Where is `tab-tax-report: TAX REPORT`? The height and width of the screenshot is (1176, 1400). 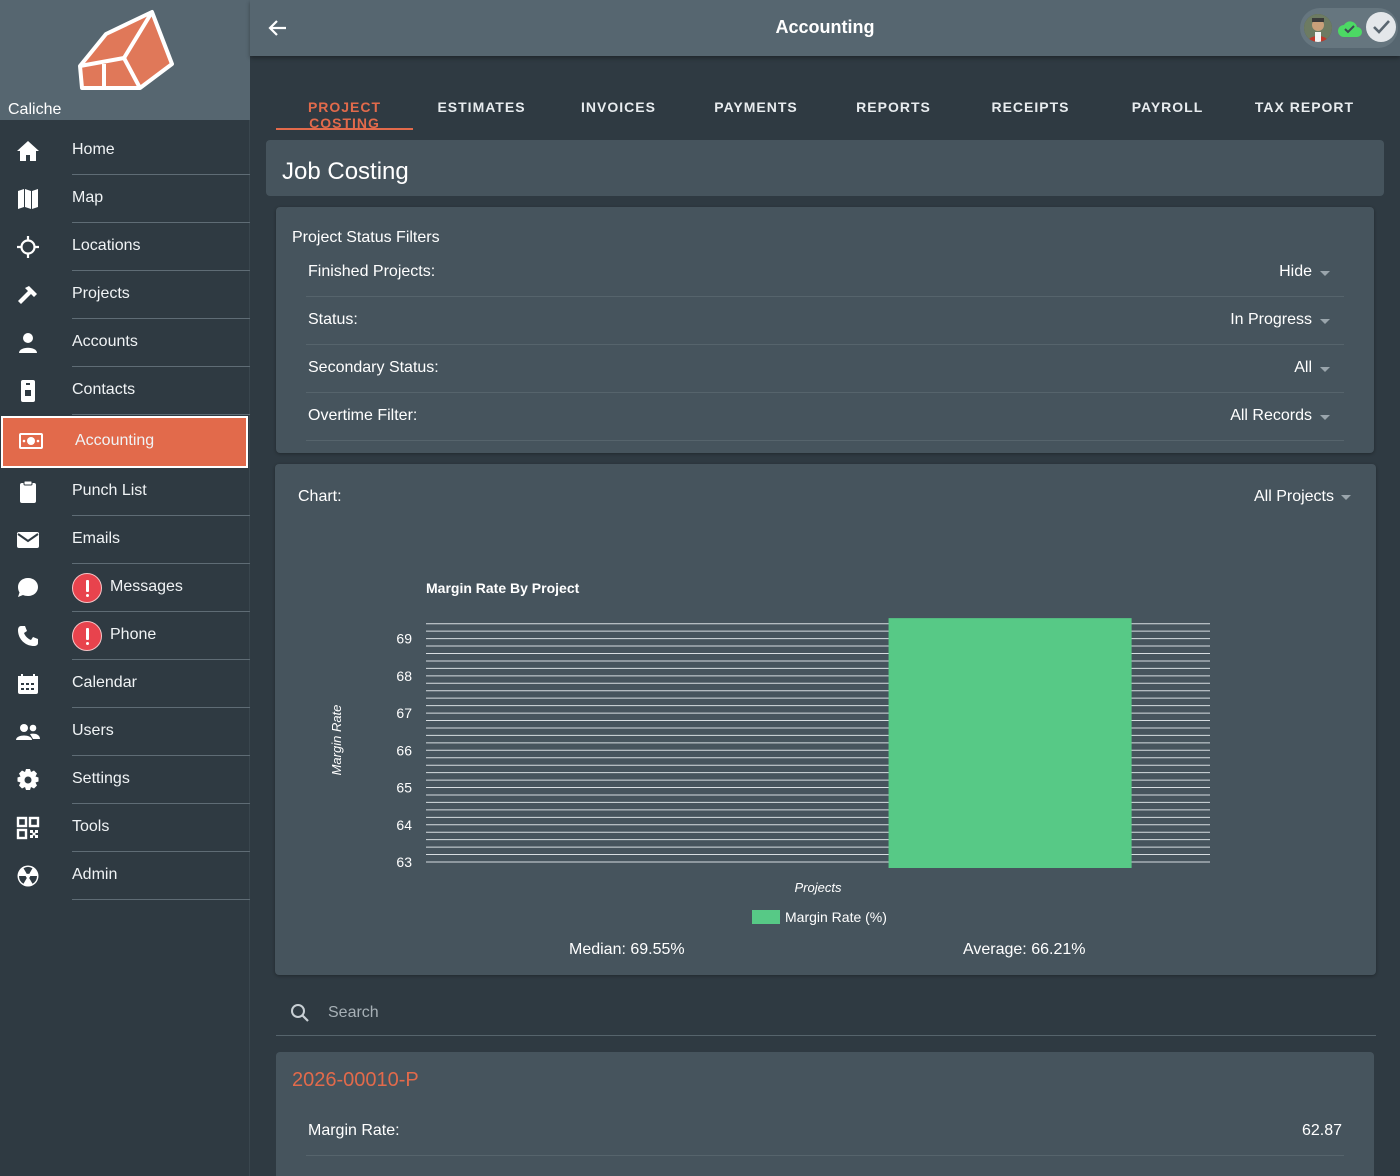
tab-tax-report: TAX REPORT is located at coordinates (1304, 107).